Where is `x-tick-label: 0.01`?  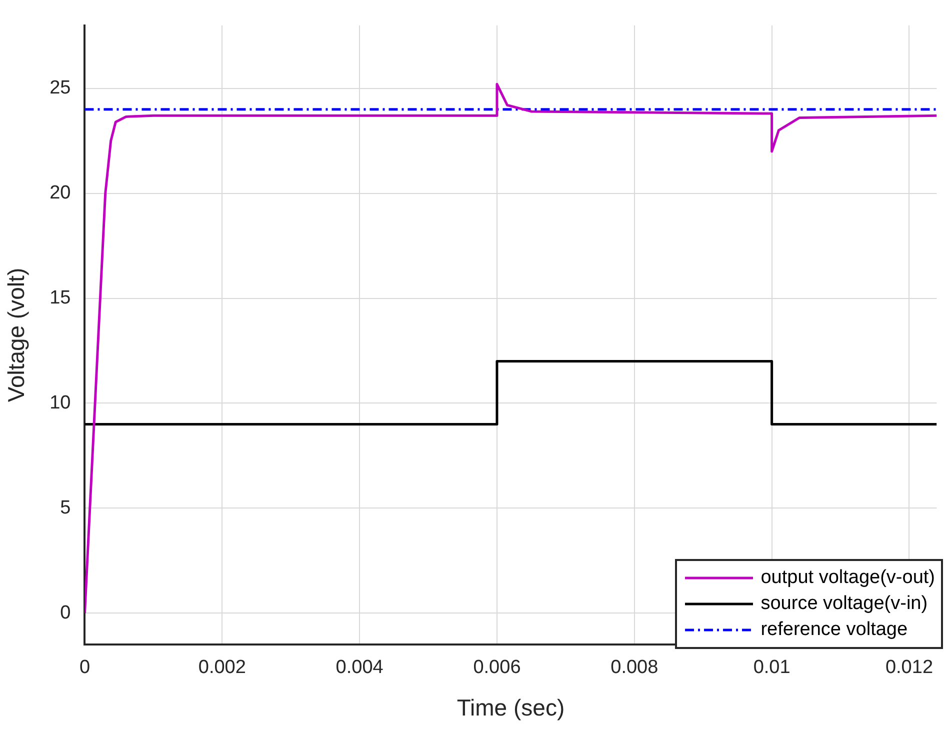 x-tick-label: 0.01 is located at coordinates (771, 667).